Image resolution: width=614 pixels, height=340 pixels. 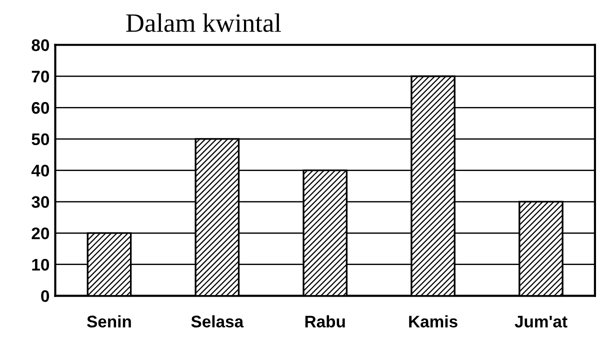 What do you see at coordinates (203, 22) in the screenshot?
I see `chart-title: Dalam kwintal` at bounding box center [203, 22].